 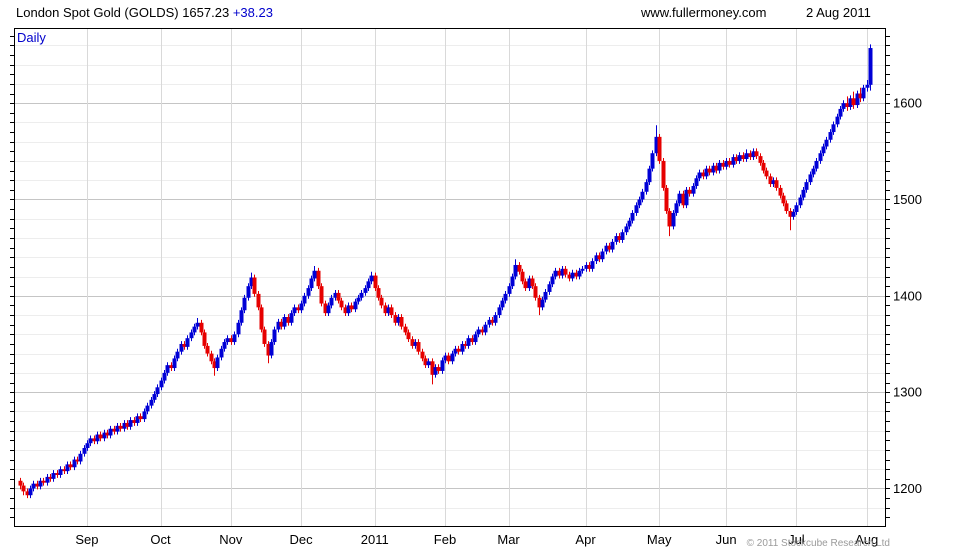 What do you see at coordinates (252, 12) in the screenshot?
I see `price-change: +38.23` at bounding box center [252, 12].